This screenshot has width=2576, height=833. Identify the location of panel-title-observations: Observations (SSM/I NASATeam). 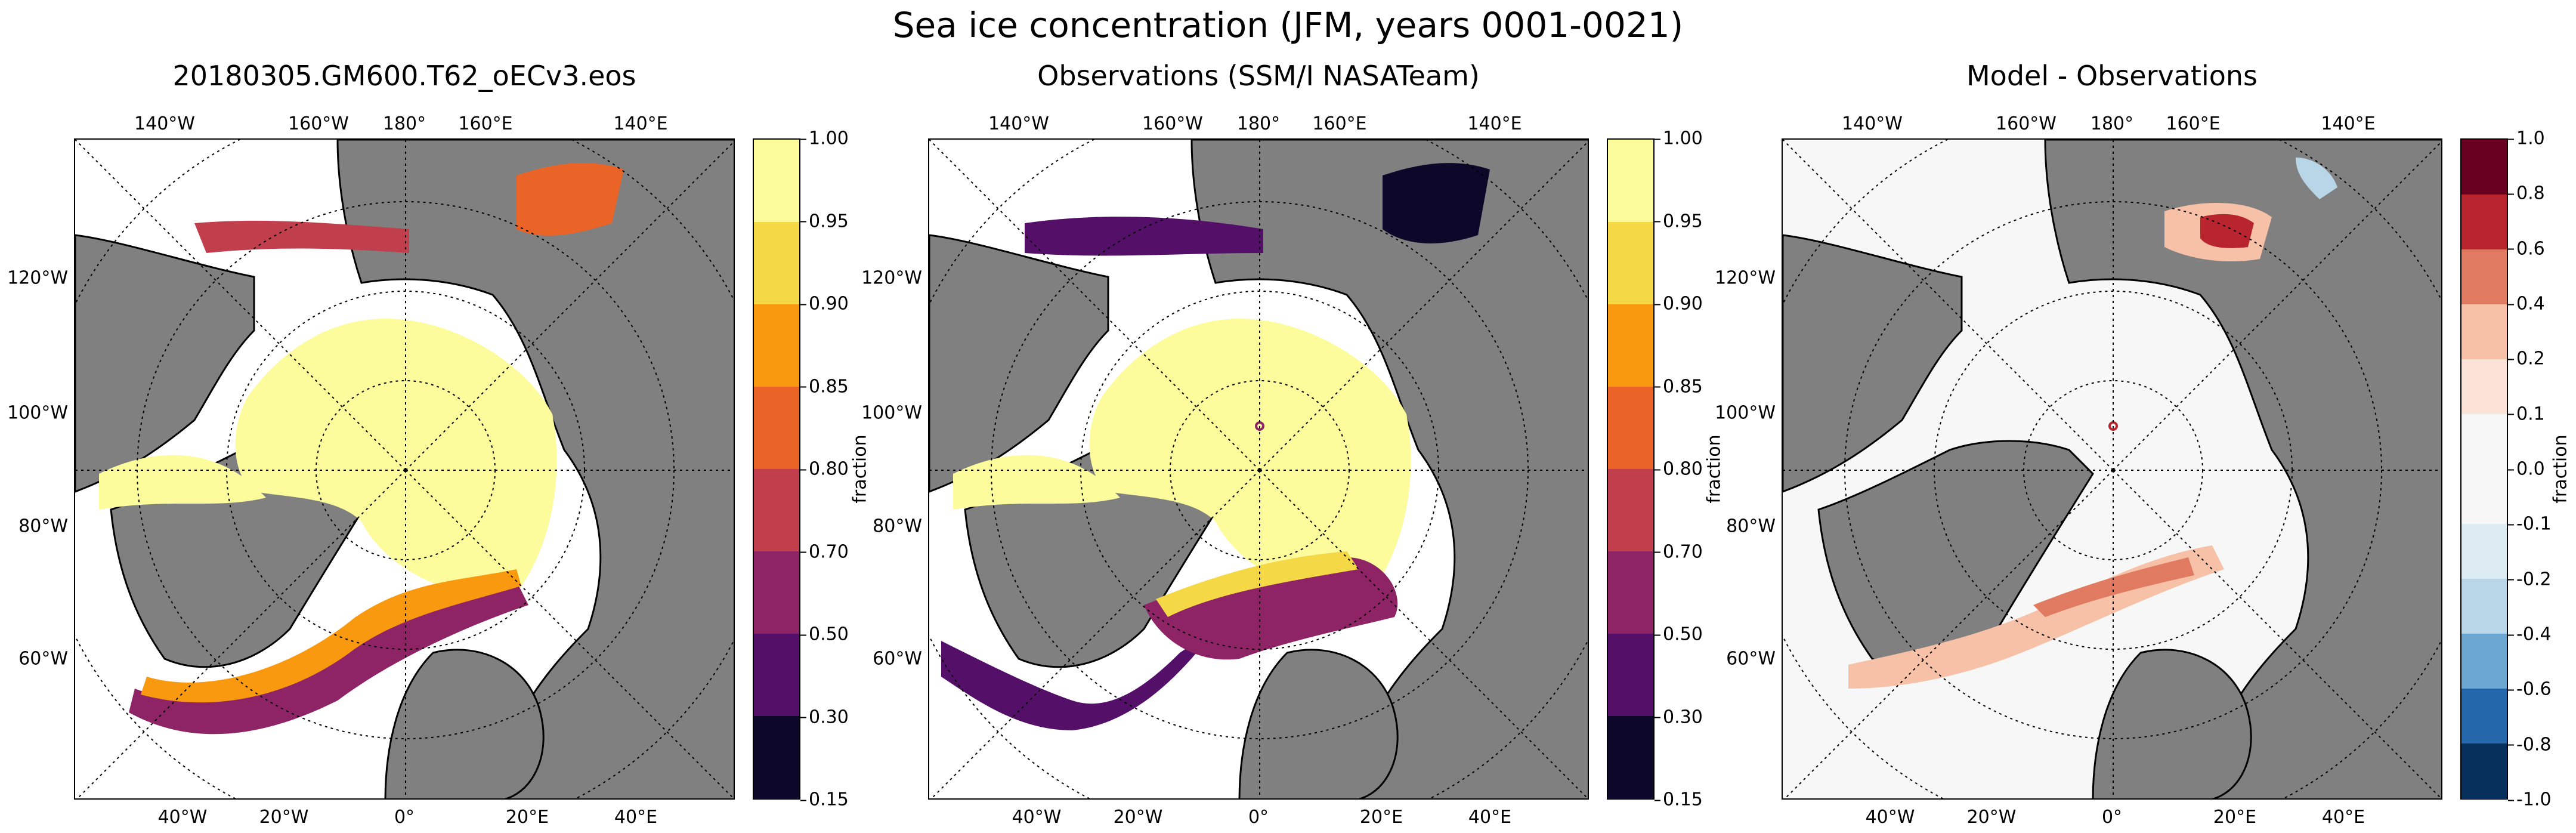
(1258, 76).